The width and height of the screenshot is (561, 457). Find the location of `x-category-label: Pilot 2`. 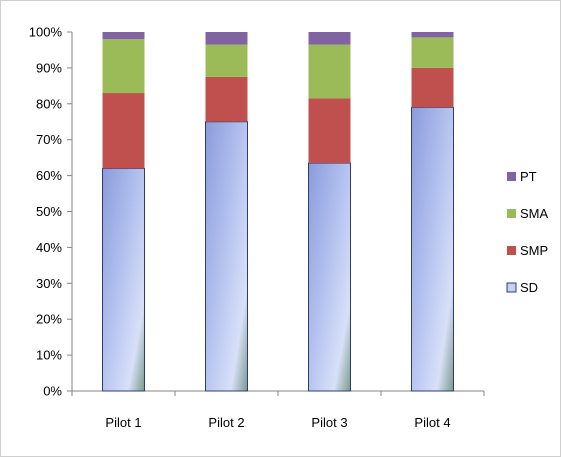

x-category-label: Pilot 2 is located at coordinates (226, 422).